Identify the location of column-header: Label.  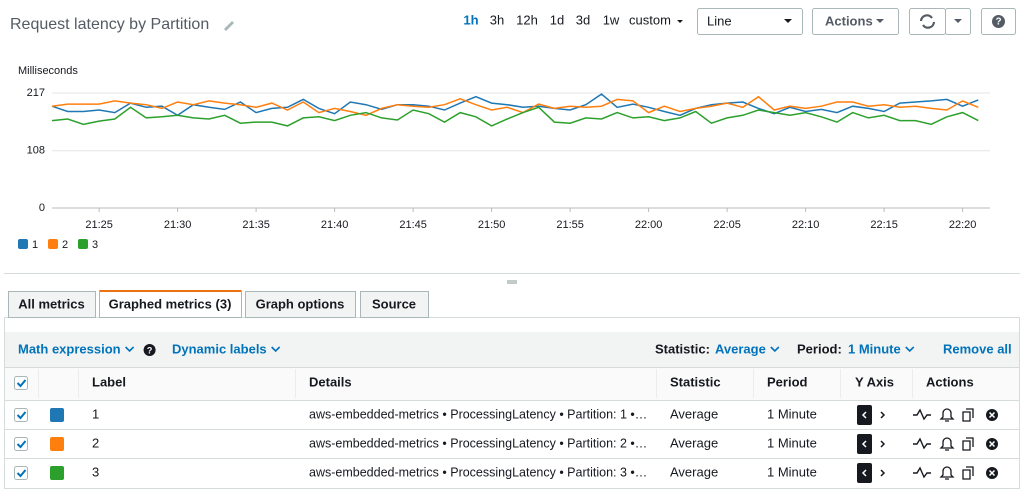
(109, 381).